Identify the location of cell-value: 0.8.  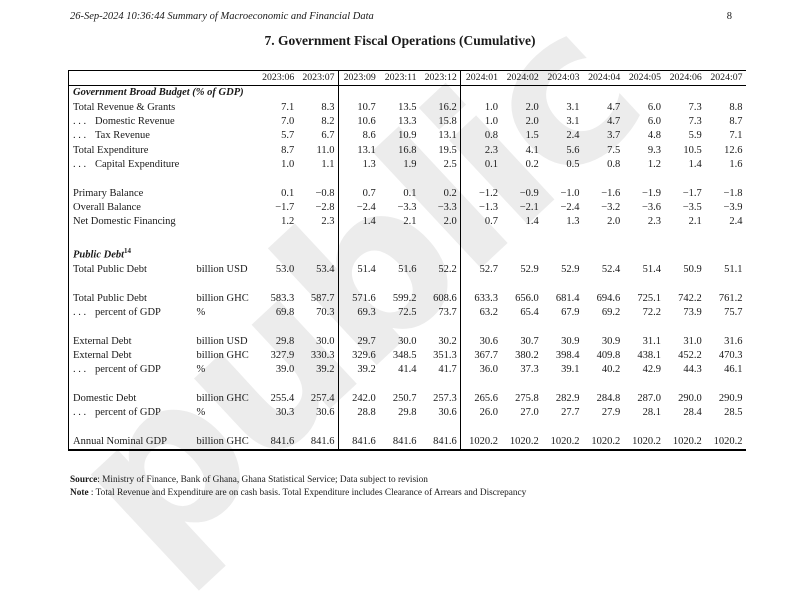
(614, 165).